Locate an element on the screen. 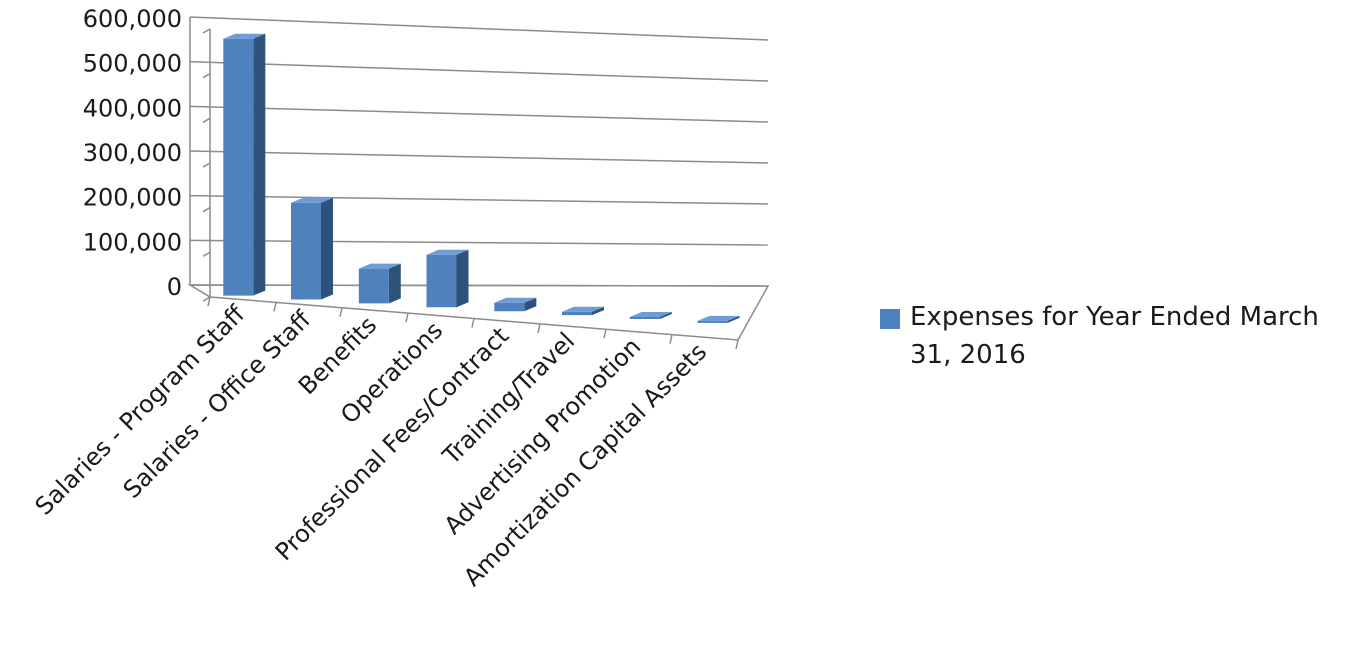 This screenshot has width=1350, height=666. y-tick-label: 200,000 is located at coordinates (132, 198).